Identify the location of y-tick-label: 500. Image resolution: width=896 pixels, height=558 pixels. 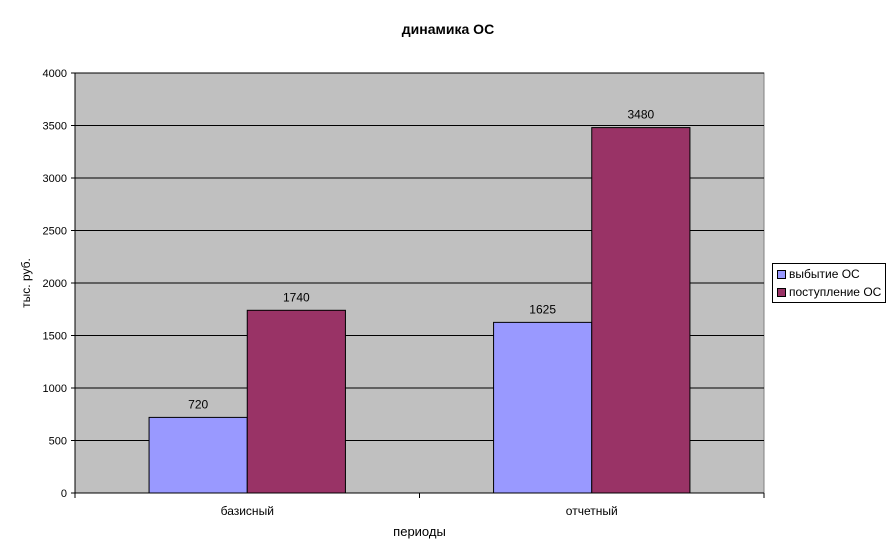
(58, 442).